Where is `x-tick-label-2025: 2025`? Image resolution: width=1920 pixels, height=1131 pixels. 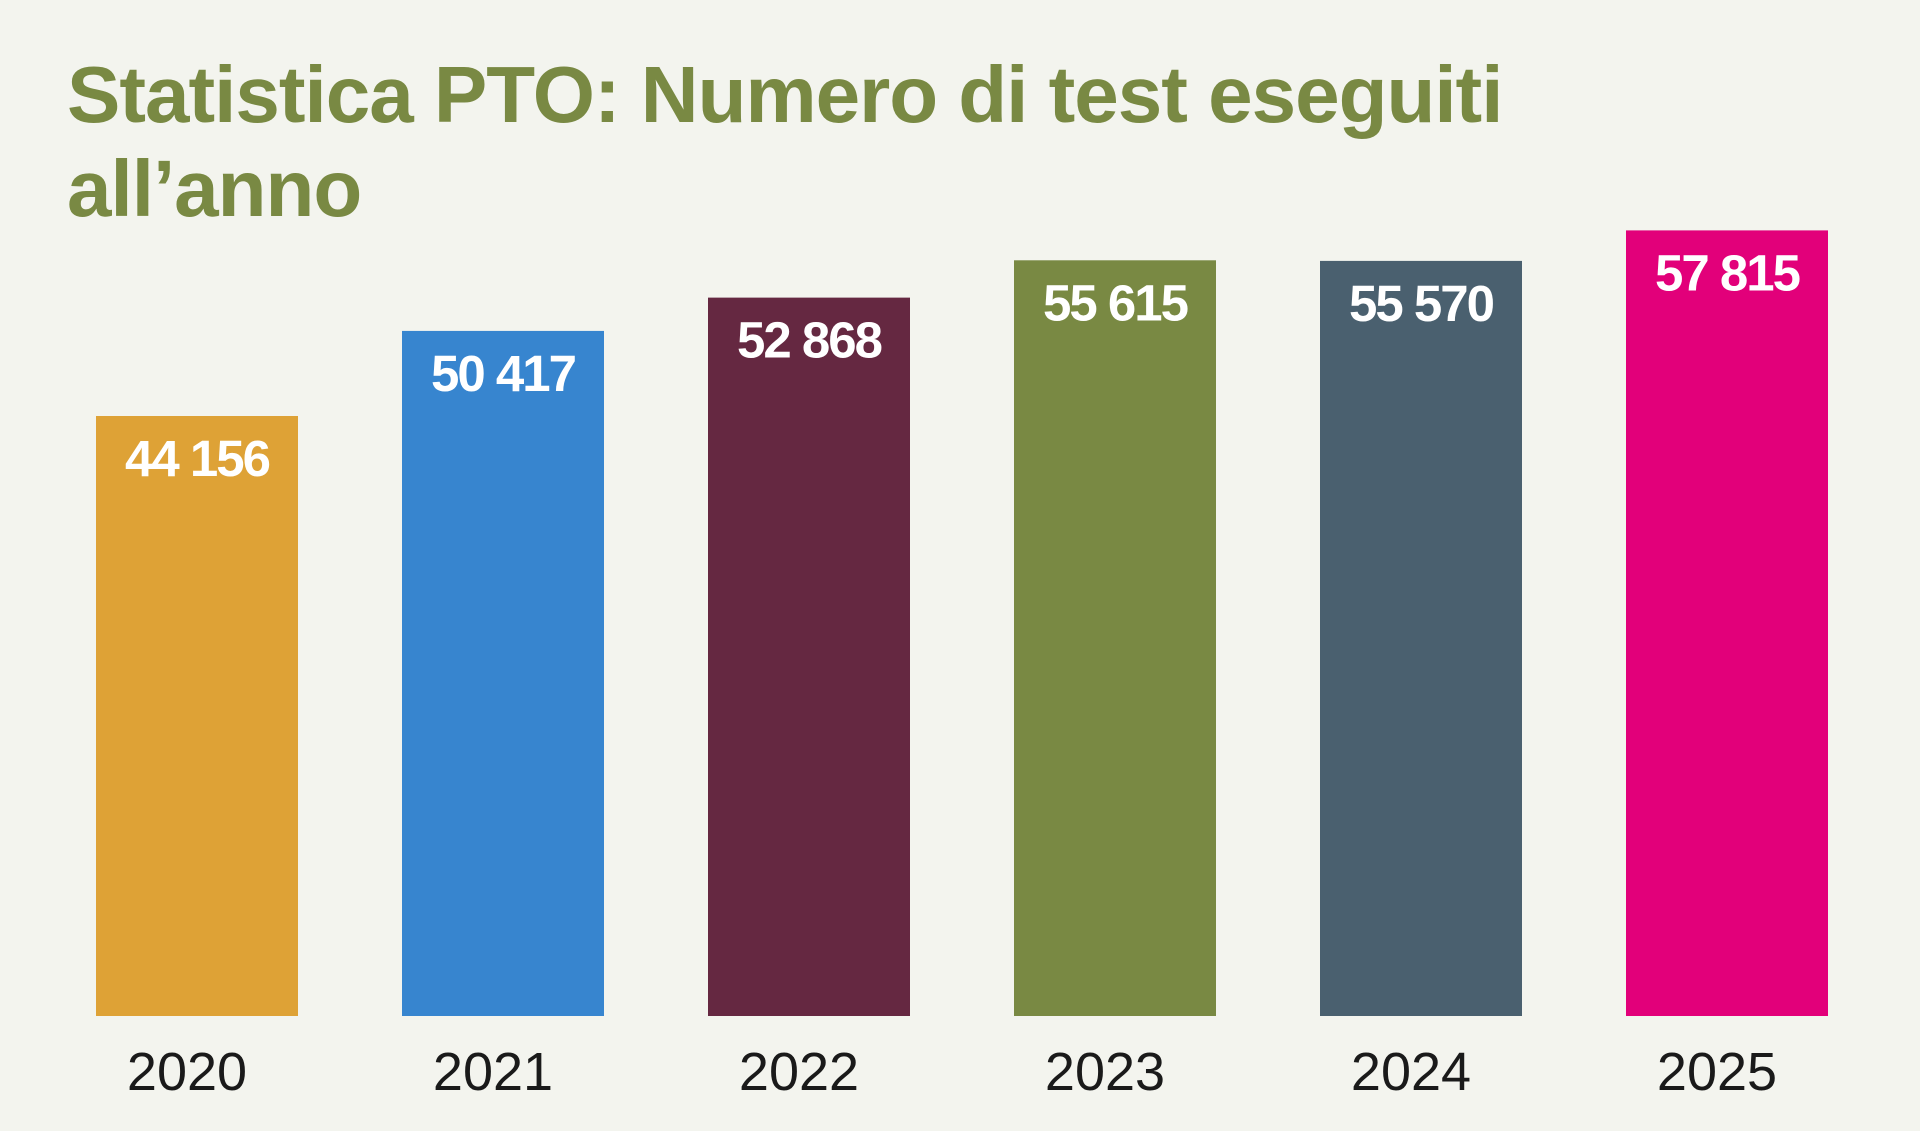
x-tick-label-2025: 2025 is located at coordinates (1717, 1072).